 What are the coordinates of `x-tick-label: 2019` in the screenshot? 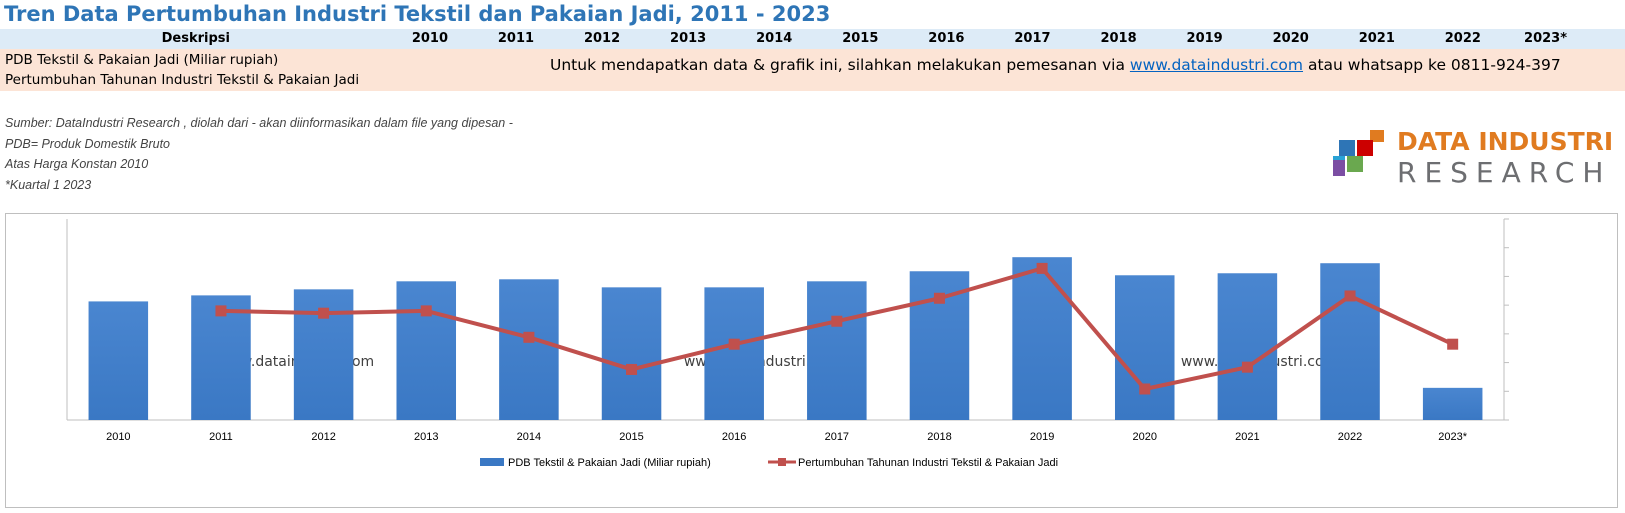 It's located at (1042, 437).